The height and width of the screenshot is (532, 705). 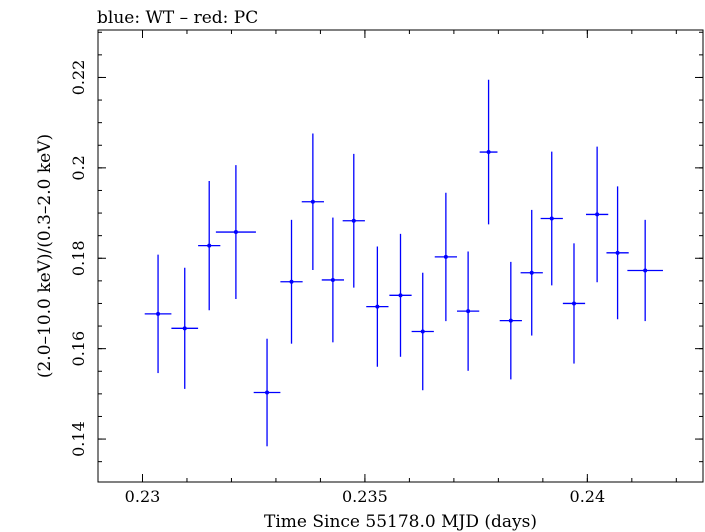 I want to click on chart-title: blue: WT – red: PC, so click(x=177, y=18).